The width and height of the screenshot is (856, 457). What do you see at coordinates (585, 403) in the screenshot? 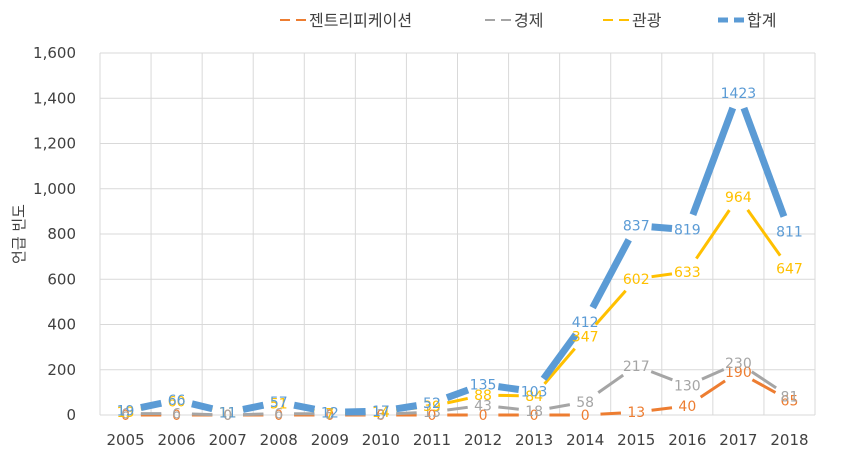
I see `data-label: 58` at bounding box center [585, 403].